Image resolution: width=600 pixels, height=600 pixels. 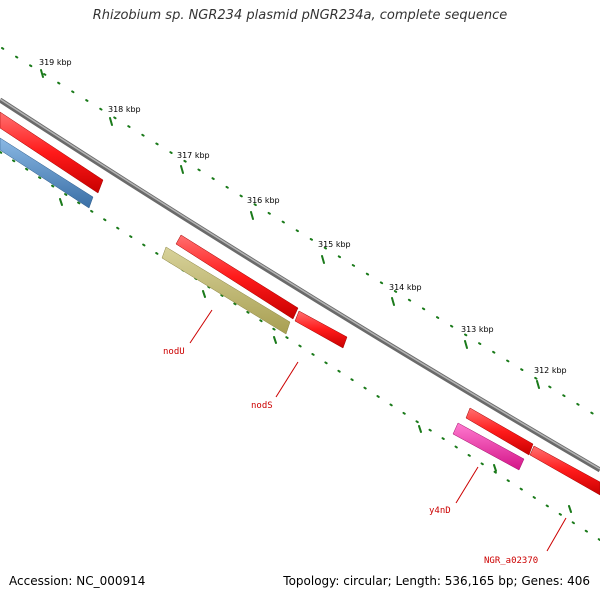 What do you see at coordinates (55, 62) in the screenshot?
I see `tick-label-319: 319 kbp` at bounding box center [55, 62].